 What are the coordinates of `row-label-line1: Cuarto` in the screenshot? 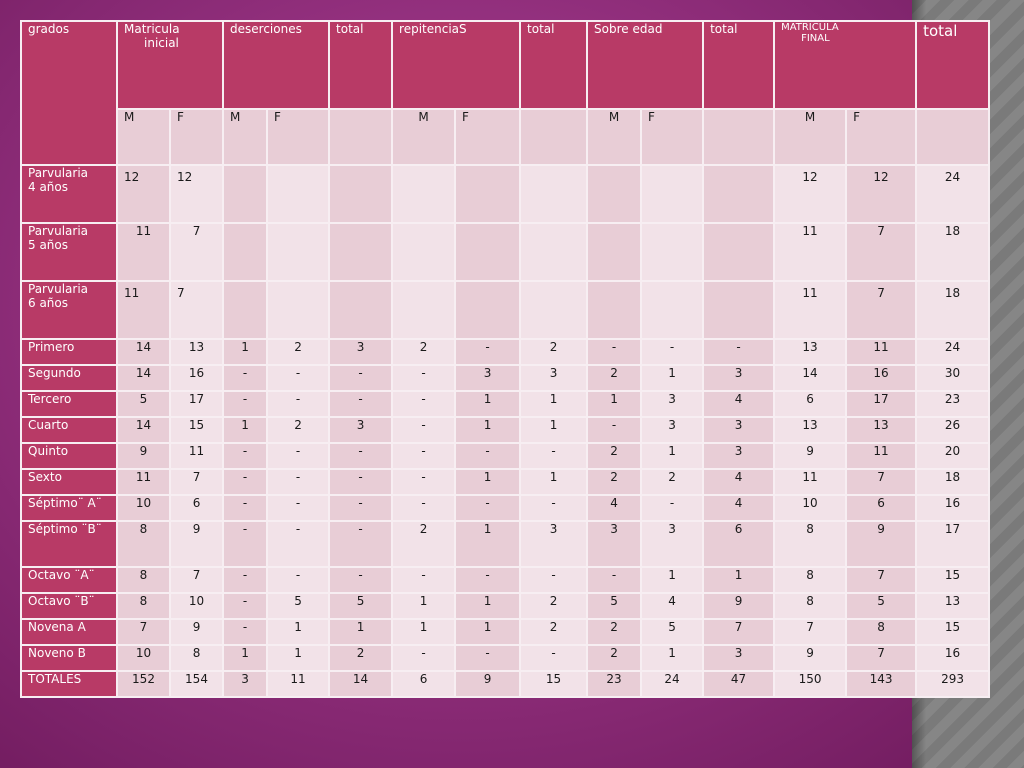 It's located at (48, 425).